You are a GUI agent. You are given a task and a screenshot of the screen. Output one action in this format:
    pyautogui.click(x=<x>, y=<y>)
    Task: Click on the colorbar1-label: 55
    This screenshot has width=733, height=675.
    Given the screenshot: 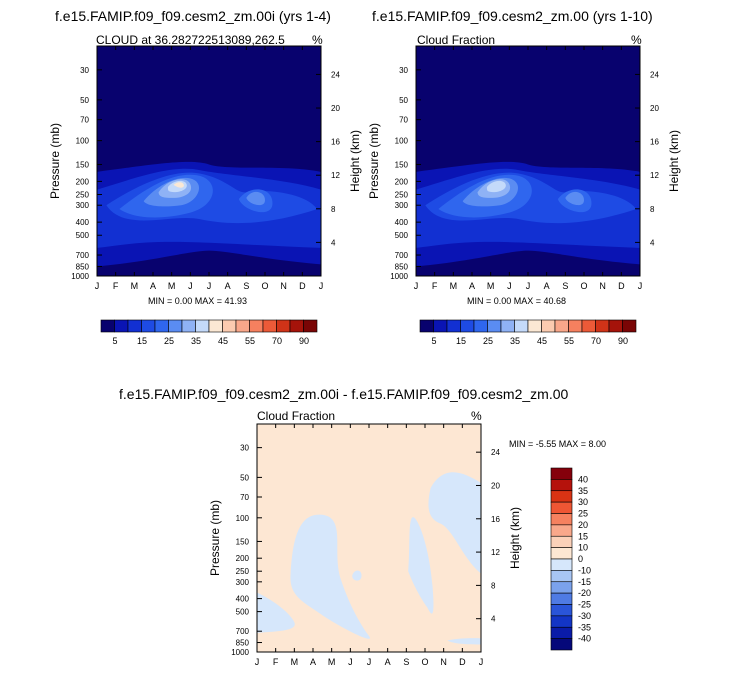 What is the action you would take?
    pyautogui.click(x=250, y=341)
    